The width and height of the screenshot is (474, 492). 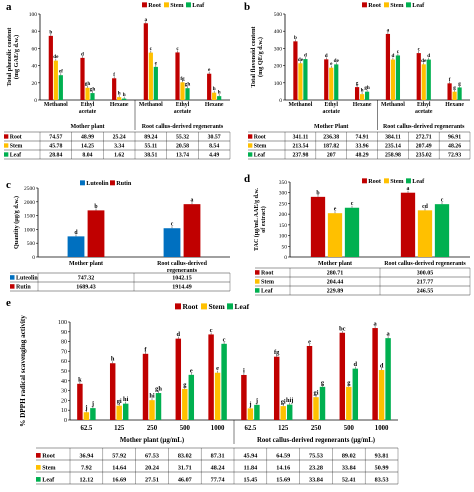 What do you see at coordinates (182, 264) in the screenshot?
I see `x-tick-label: Root callus-derived` at bounding box center [182, 264].